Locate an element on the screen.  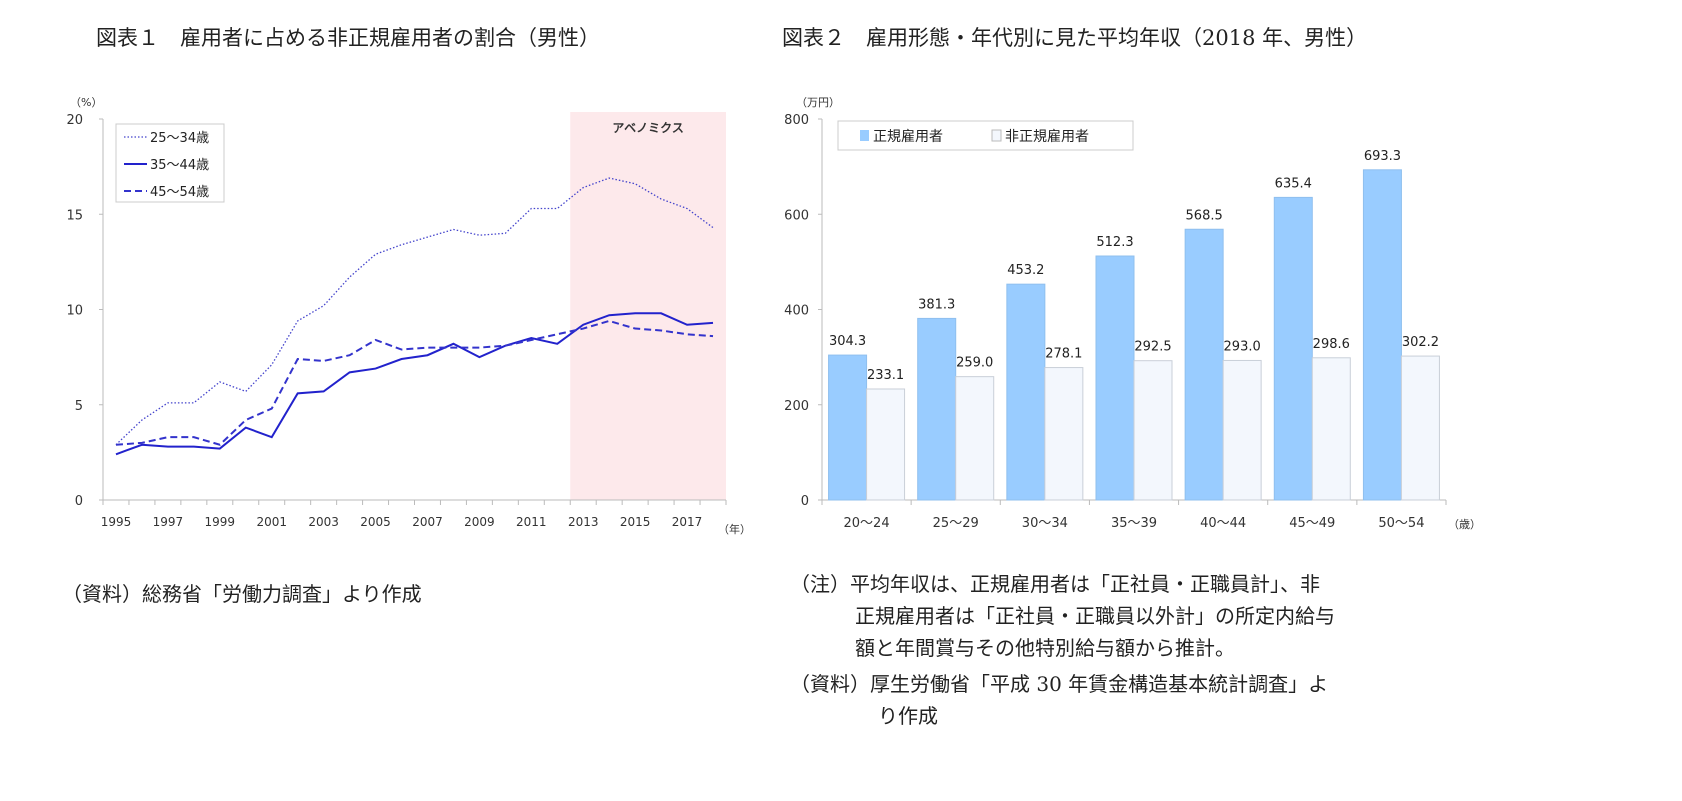
y-tick-label: 15 is located at coordinates (74, 215).